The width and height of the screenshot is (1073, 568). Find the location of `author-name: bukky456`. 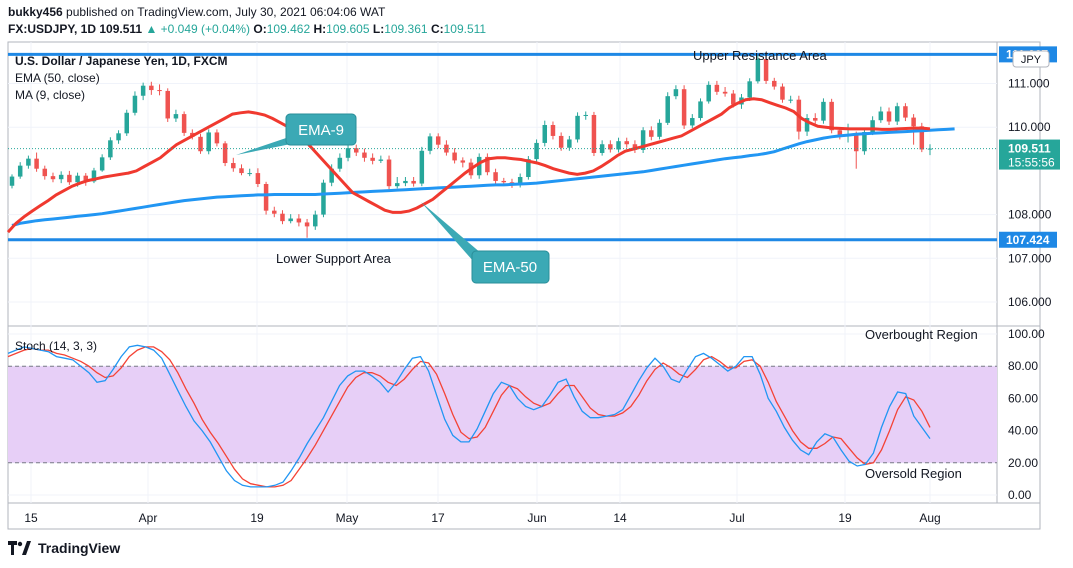

author-name: bukky456 is located at coordinates (35, 12).